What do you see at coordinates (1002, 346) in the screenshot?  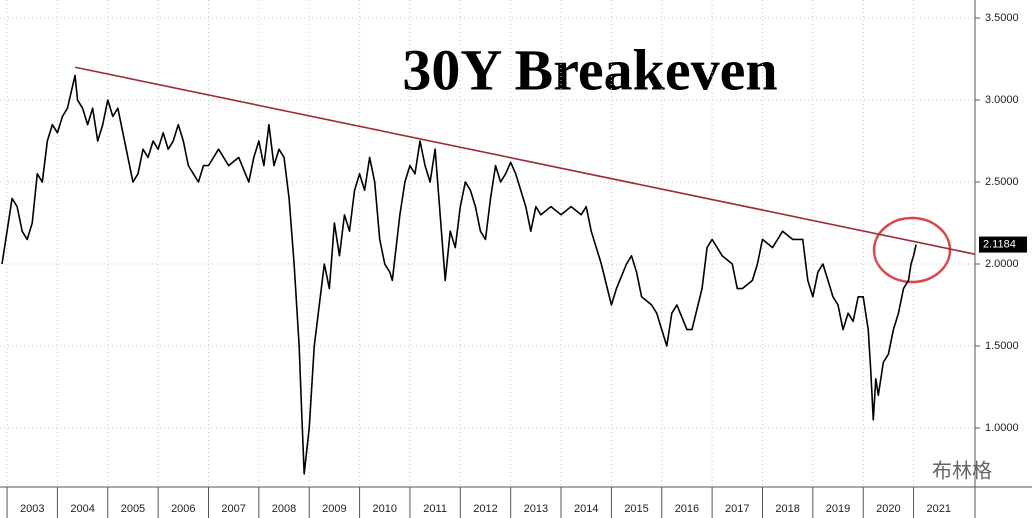 I see `y-tick-label: 1.5000` at bounding box center [1002, 346].